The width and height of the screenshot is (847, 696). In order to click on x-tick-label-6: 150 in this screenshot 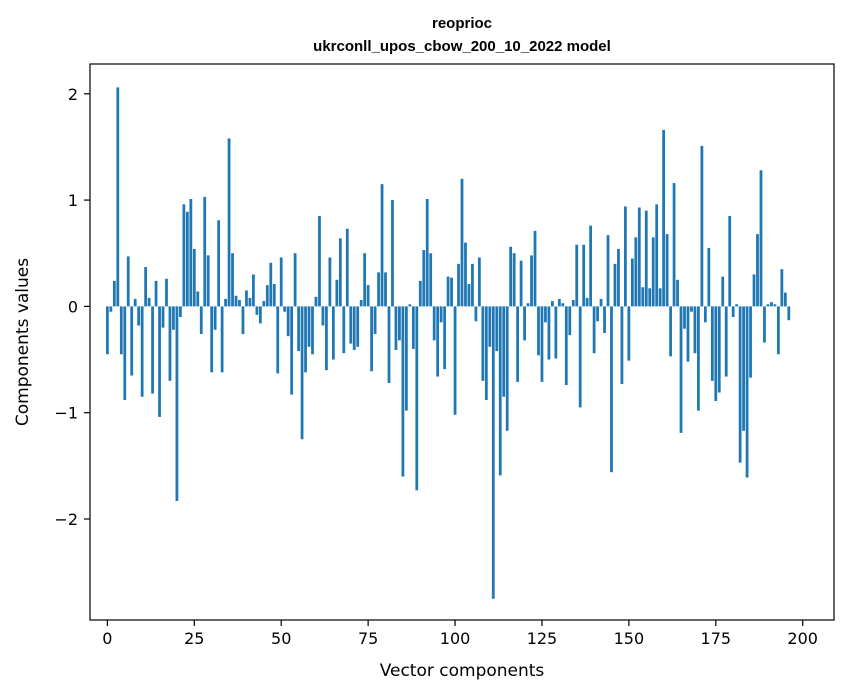, I will do `click(629, 638)`.